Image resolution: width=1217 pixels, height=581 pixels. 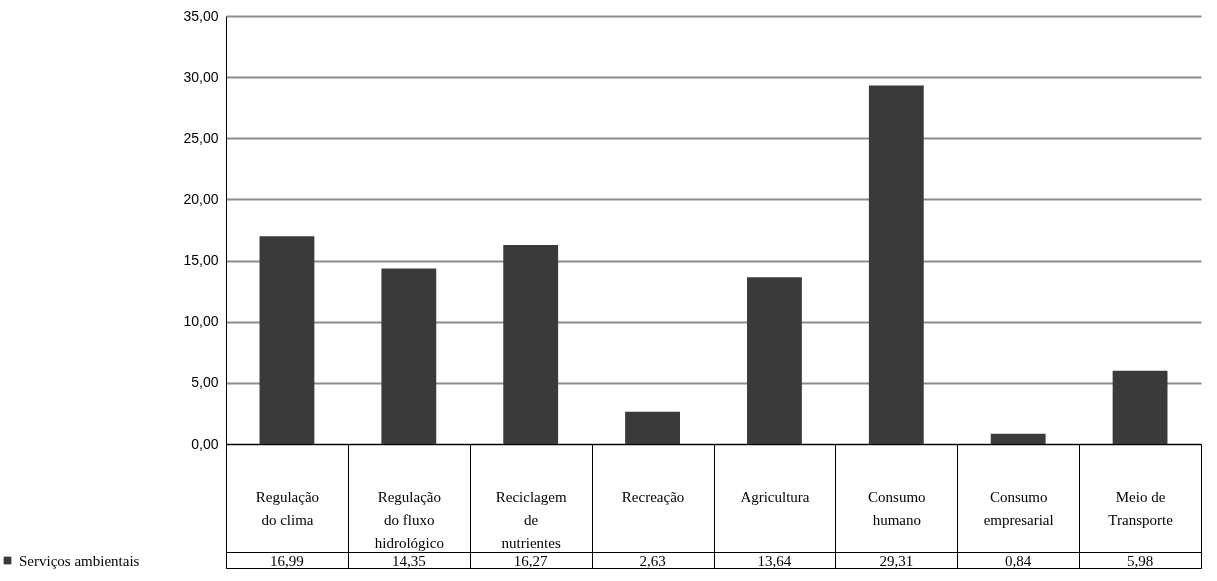 What do you see at coordinates (896, 561) in the screenshot?
I see `data-label: 29,31` at bounding box center [896, 561].